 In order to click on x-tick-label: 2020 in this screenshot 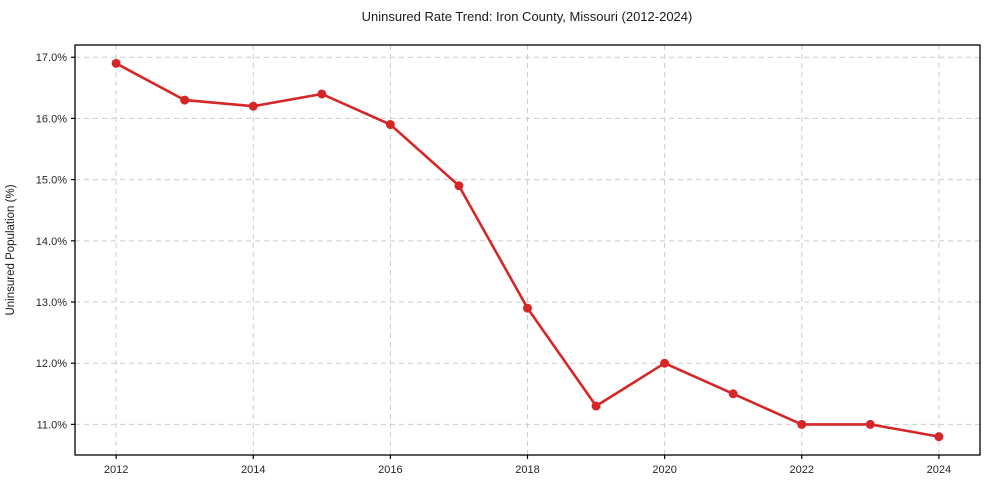, I will do `click(664, 470)`.